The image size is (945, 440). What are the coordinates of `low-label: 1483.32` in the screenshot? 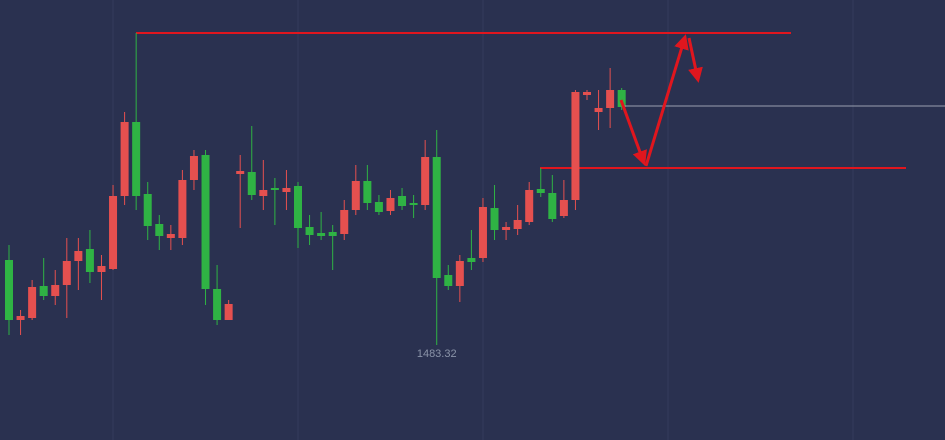 It's located at (437, 354).